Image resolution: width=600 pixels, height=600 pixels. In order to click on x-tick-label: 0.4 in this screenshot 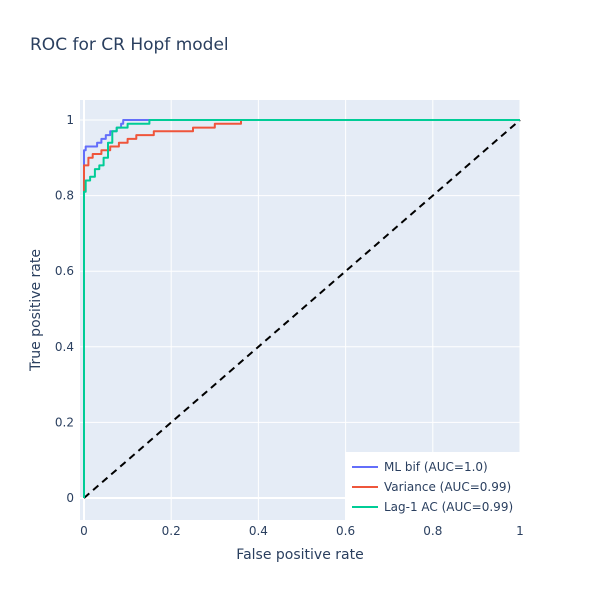, I will do `click(258, 531)`.